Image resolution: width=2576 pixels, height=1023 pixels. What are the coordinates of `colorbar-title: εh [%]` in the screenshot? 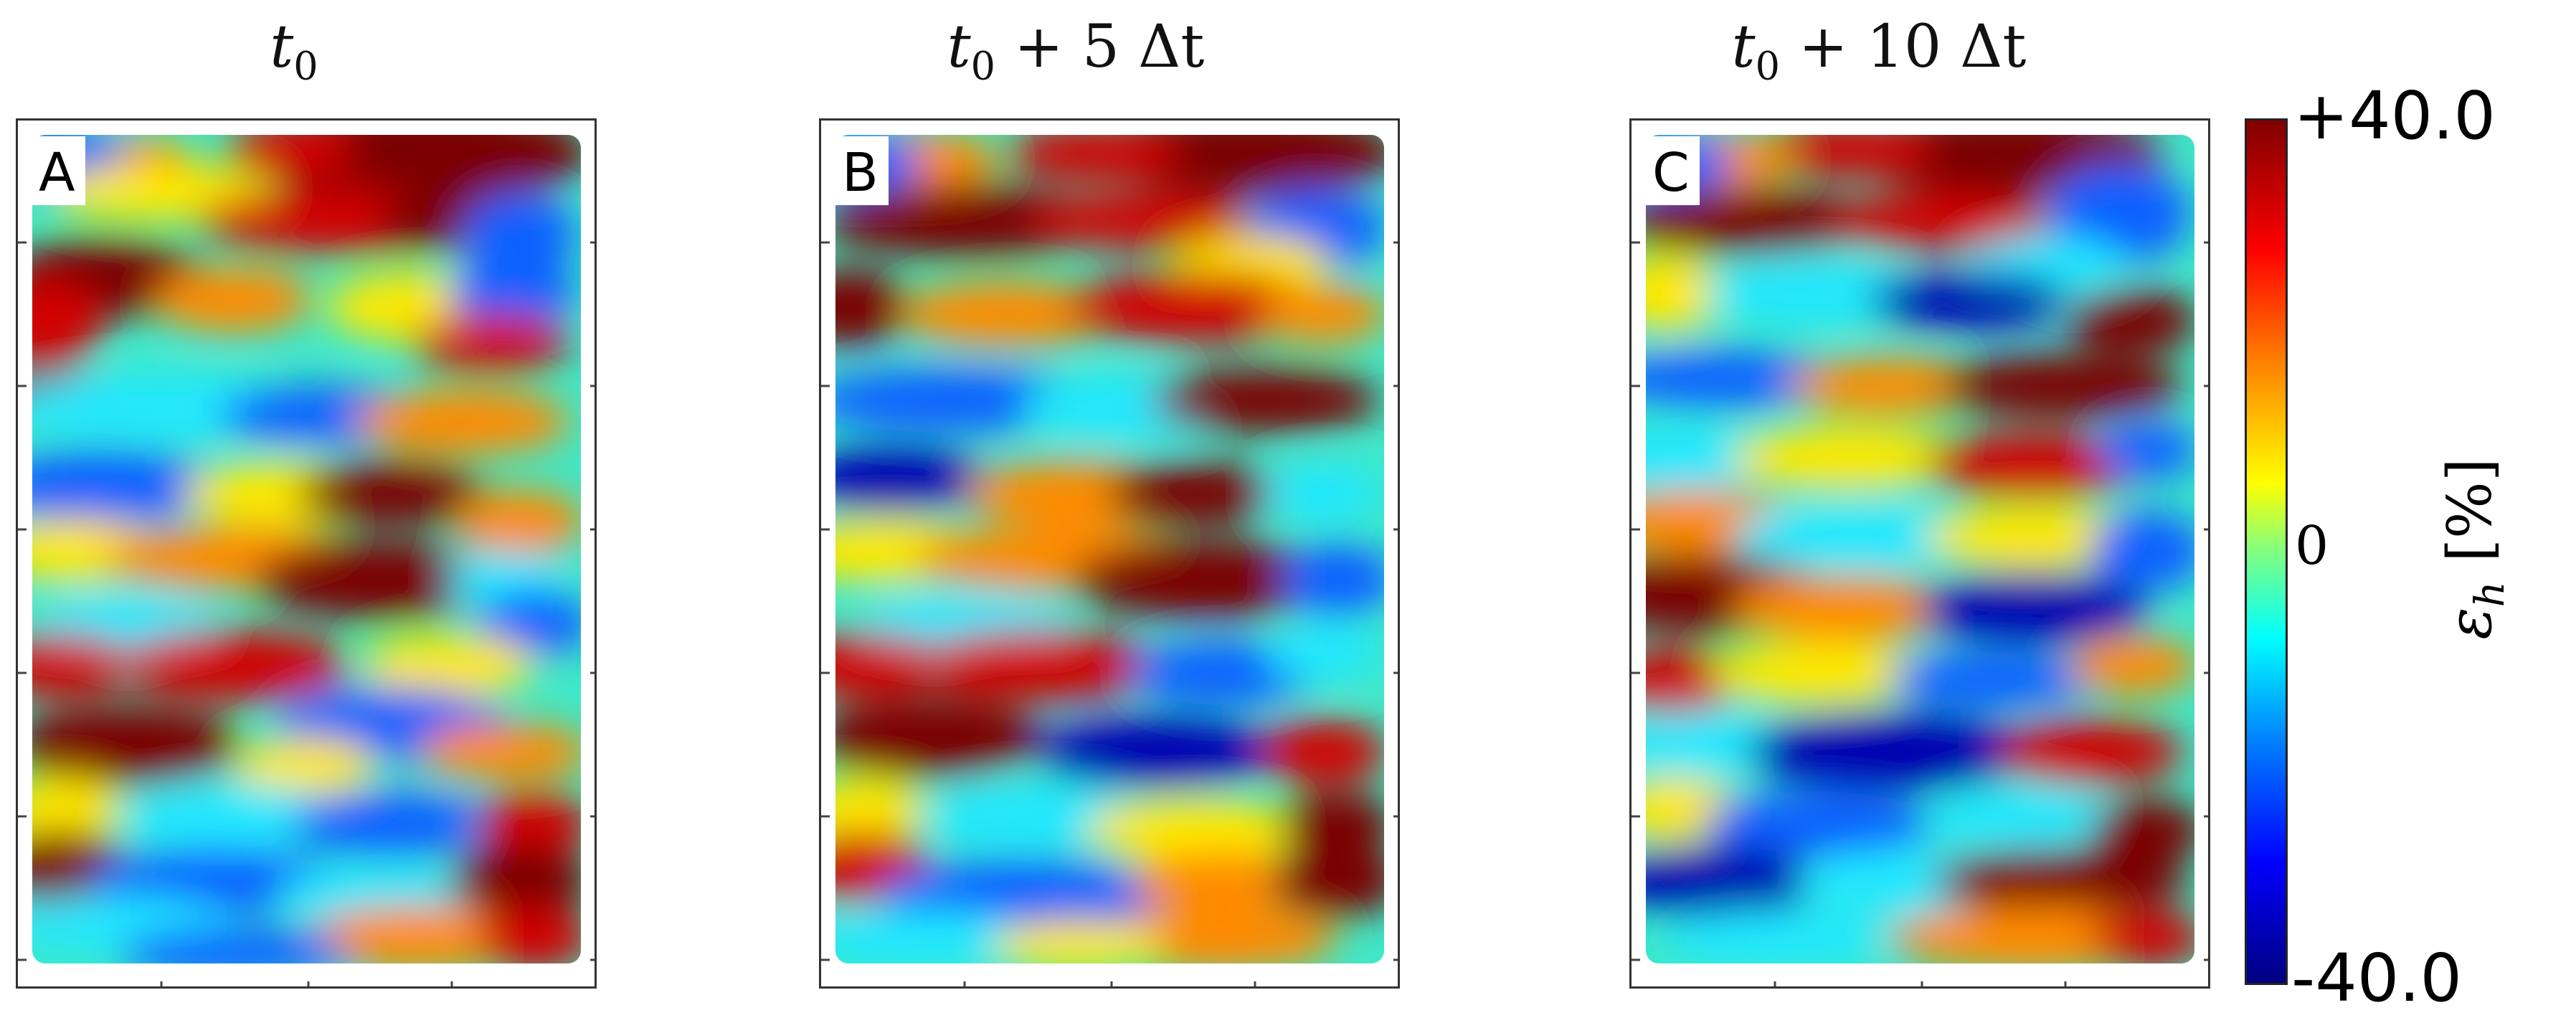 It's located at (2474, 549).